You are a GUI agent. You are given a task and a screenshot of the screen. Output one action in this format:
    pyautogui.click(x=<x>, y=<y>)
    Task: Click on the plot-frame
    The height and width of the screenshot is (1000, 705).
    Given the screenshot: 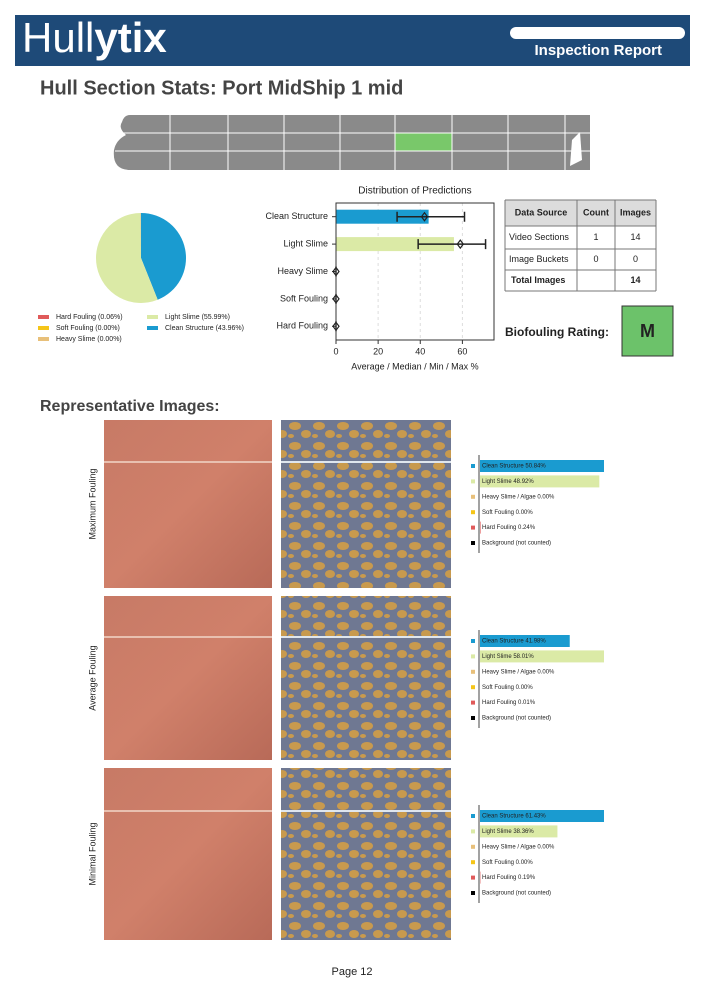 What is the action you would take?
    pyautogui.click(x=415, y=271)
    